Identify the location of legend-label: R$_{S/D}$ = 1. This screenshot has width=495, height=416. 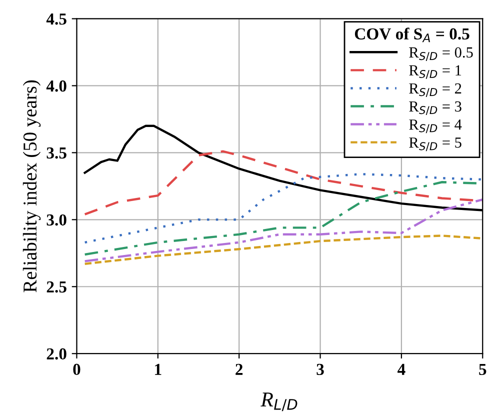
(435, 72).